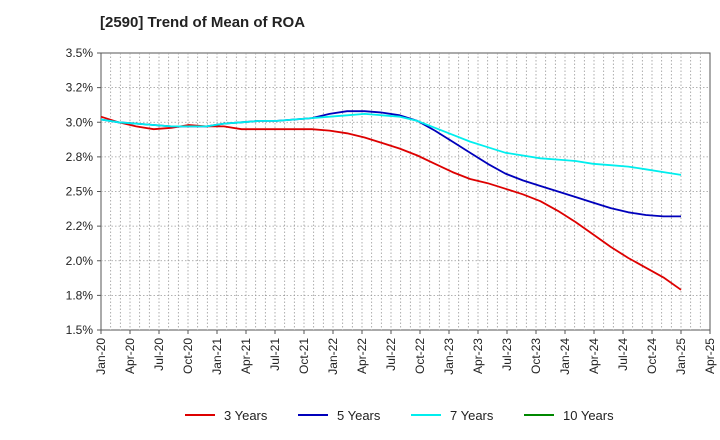 This screenshot has height=440, width=720. What do you see at coordinates (304, 356) in the screenshot?
I see `x-tick-label: Oct-21` at bounding box center [304, 356].